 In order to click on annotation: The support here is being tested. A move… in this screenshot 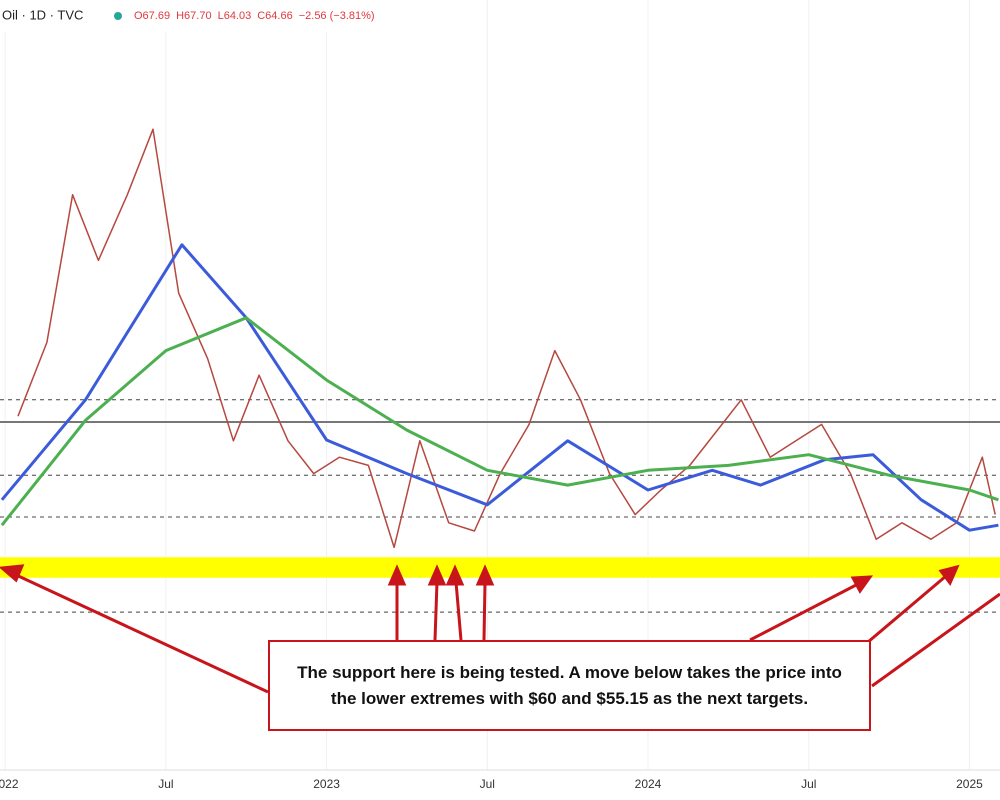, I will do `click(569, 685)`.